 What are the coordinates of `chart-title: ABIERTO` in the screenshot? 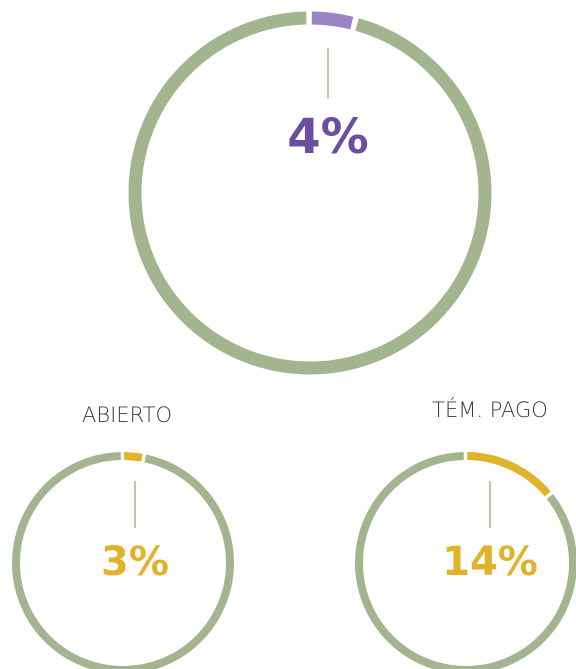 It's located at (127, 415).